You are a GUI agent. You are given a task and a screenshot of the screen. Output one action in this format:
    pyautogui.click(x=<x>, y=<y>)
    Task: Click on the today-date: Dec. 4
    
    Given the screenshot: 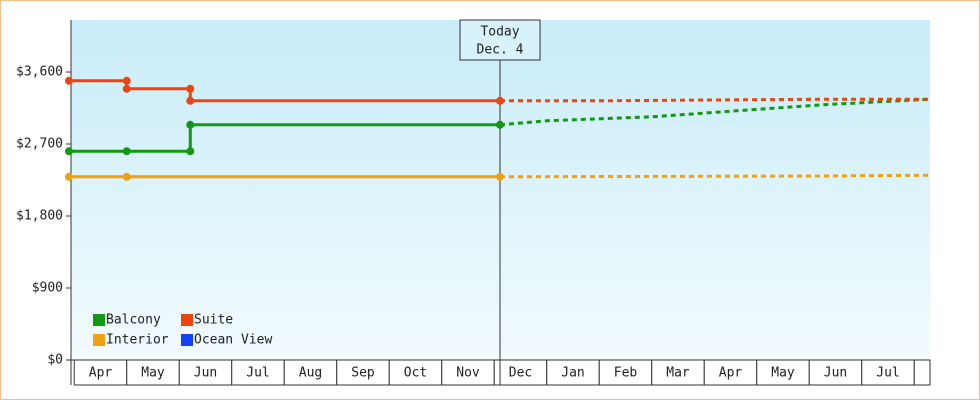 What is the action you would take?
    pyautogui.click(x=500, y=50)
    